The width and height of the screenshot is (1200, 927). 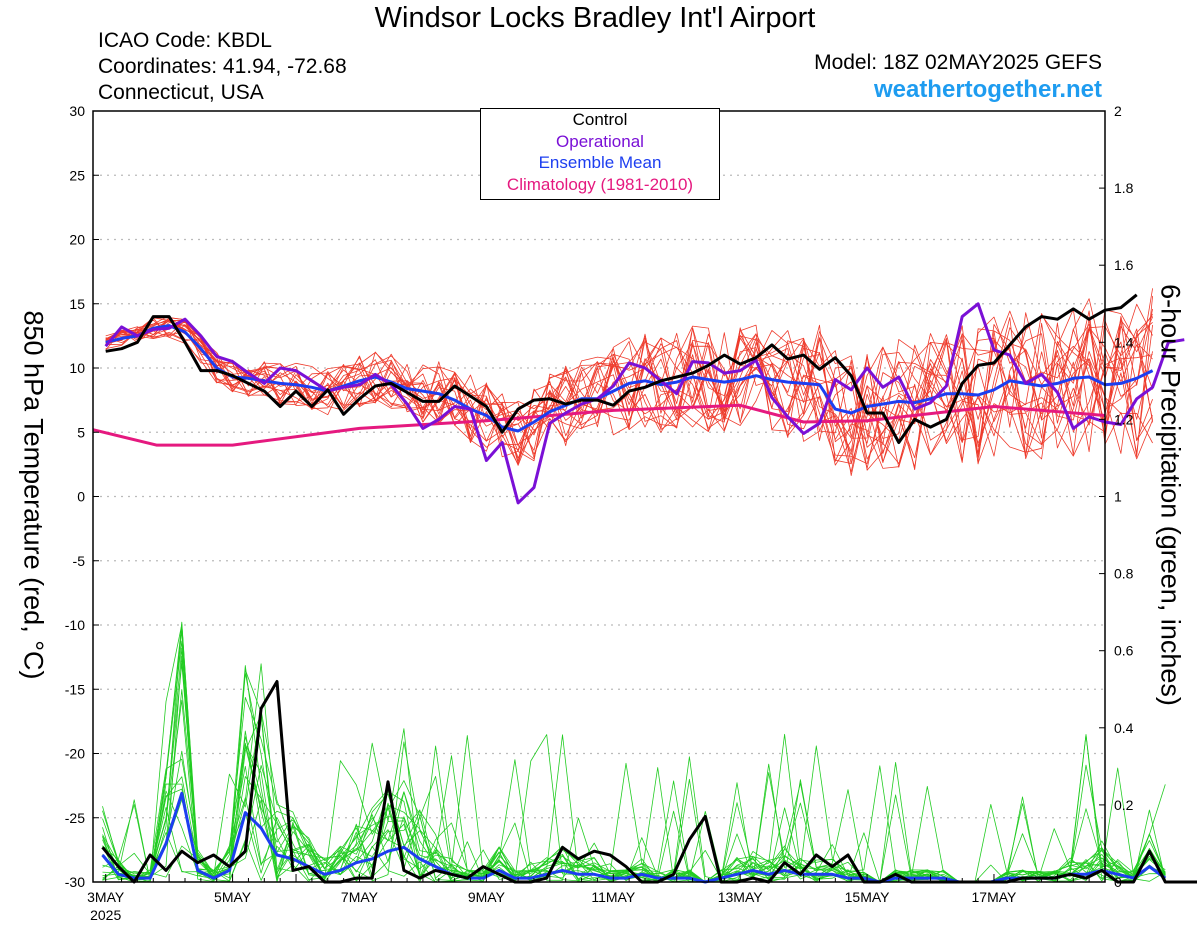 I want to click on y-tick-label-left: 25, so click(x=77, y=175).